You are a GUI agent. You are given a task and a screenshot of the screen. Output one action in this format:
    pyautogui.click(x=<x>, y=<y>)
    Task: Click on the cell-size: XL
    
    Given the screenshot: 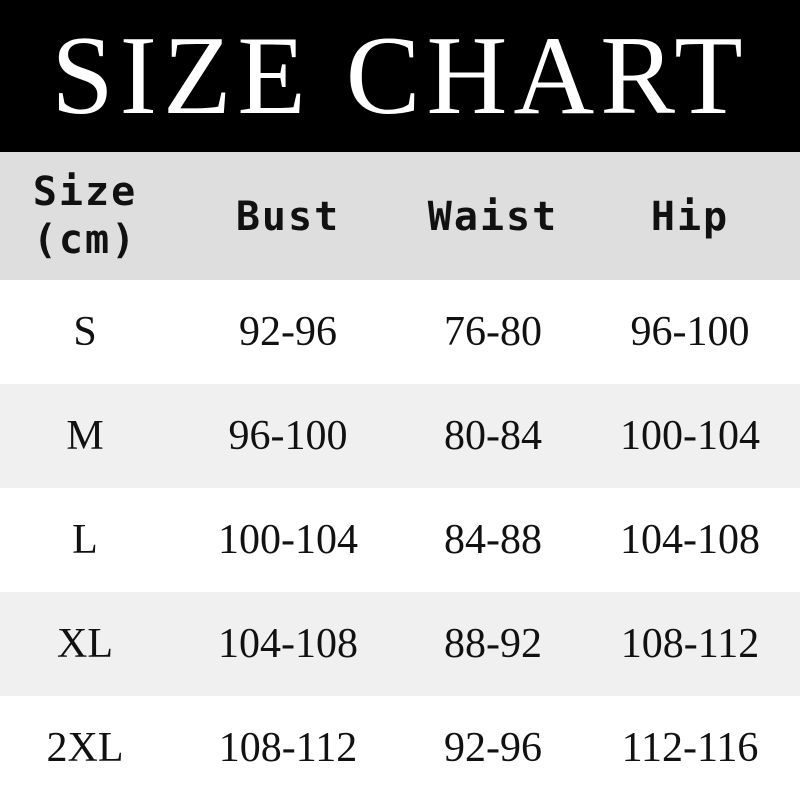 What is the action you would take?
    pyautogui.click(x=85, y=644)
    